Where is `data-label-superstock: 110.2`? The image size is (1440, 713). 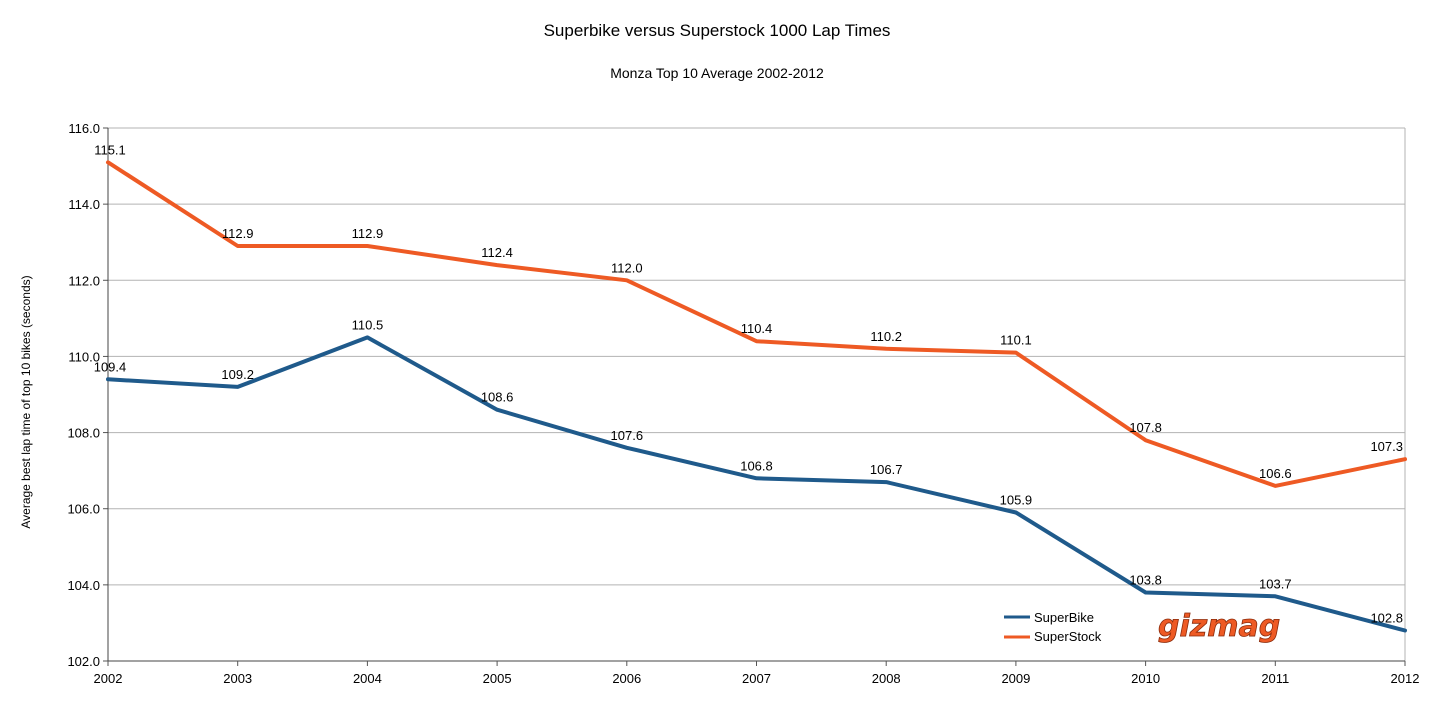 data-label-superstock: 110.2 is located at coordinates (886, 336).